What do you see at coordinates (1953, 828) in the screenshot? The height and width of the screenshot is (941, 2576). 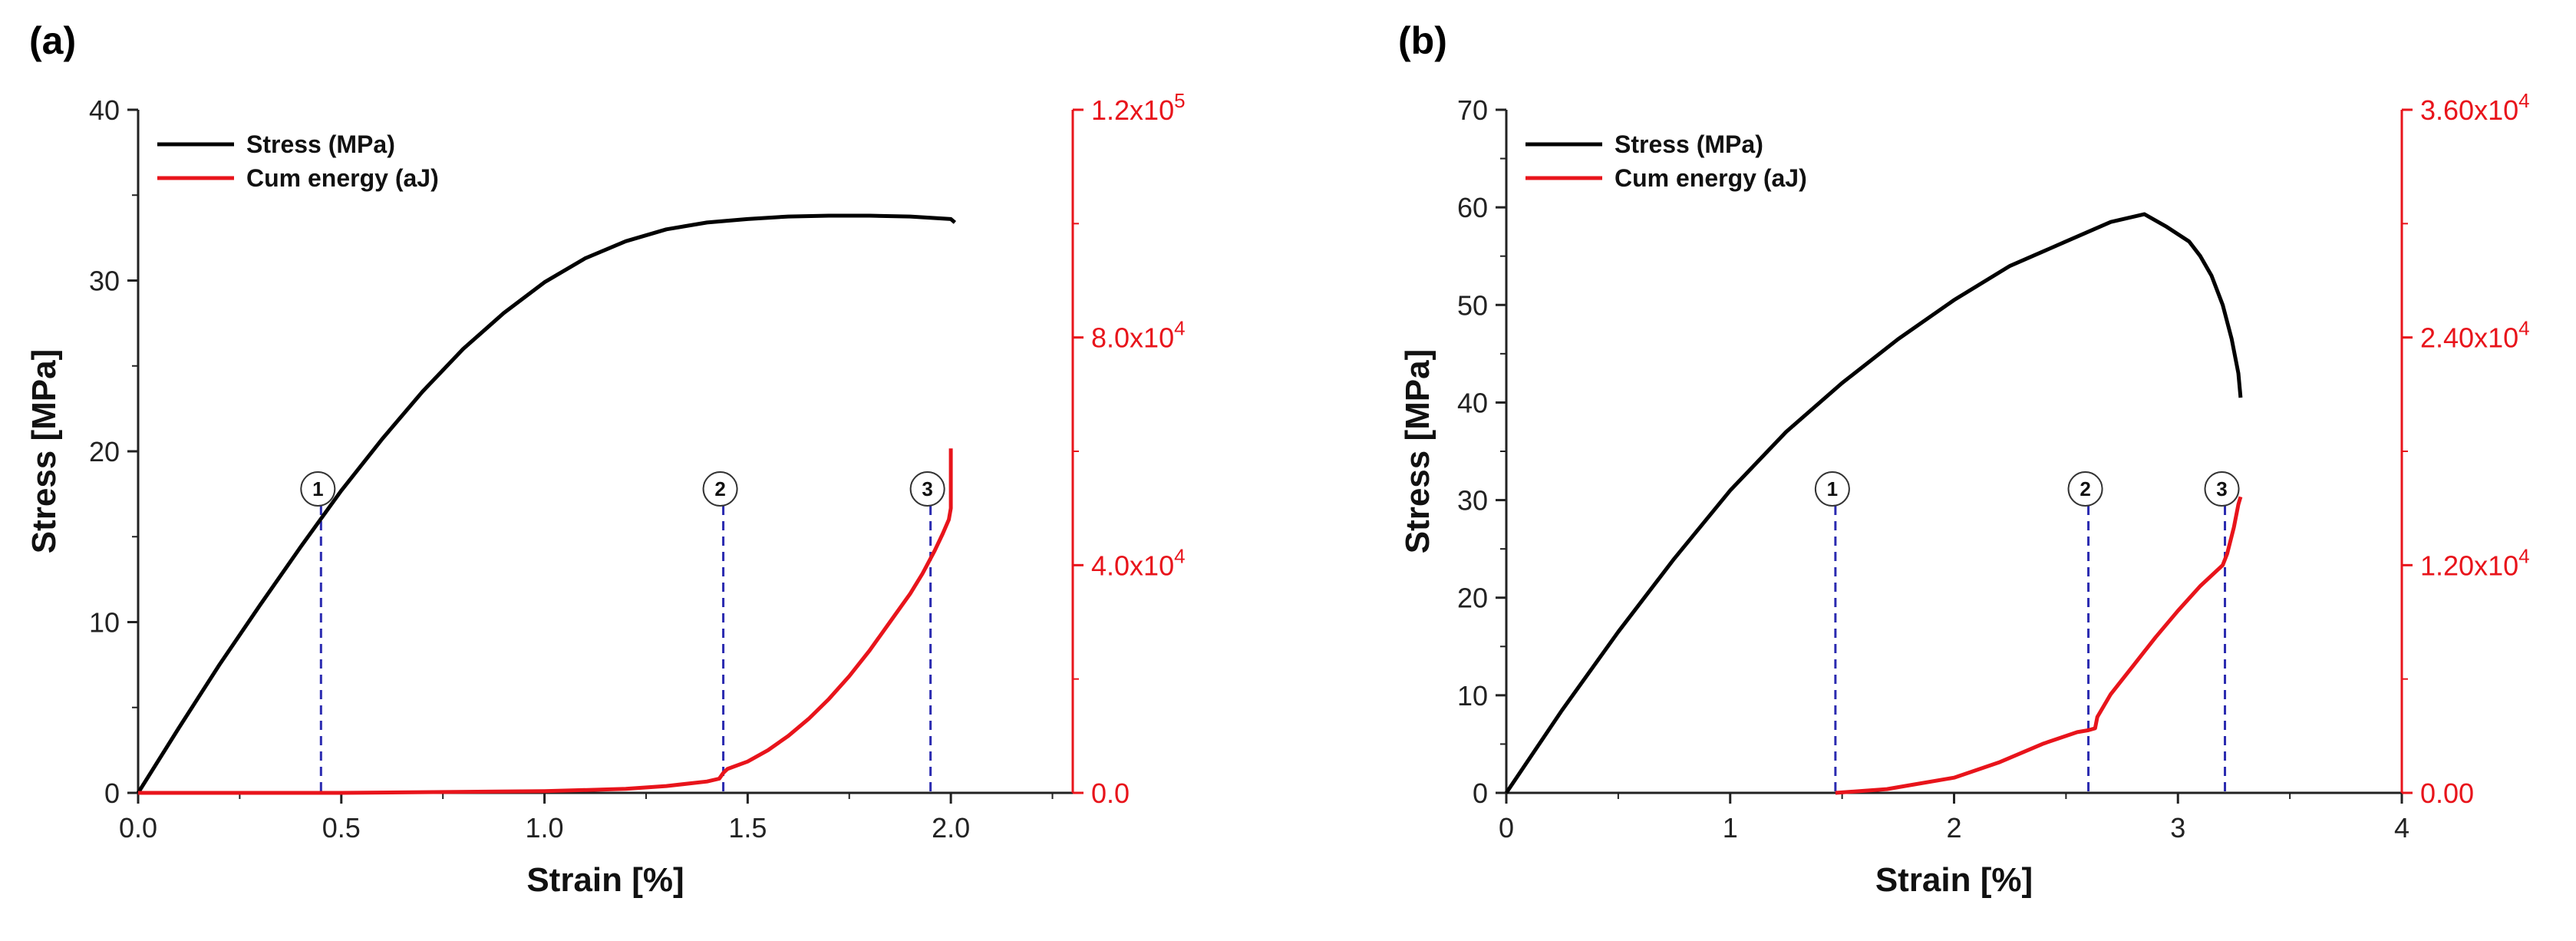 I see `x-tick-label: 2` at bounding box center [1953, 828].